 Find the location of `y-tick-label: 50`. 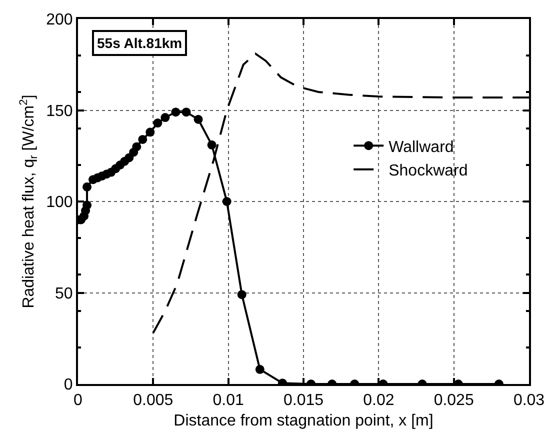

y-tick-label: 50 is located at coordinates (64, 293).